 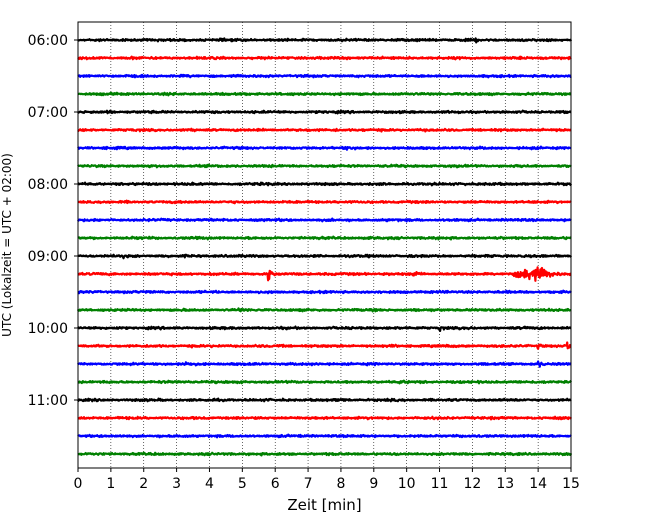 What do you see at coordinates (209, 484) in the screenshot?
I see `x-tick-label: 4` at bounding box center [209, 484].